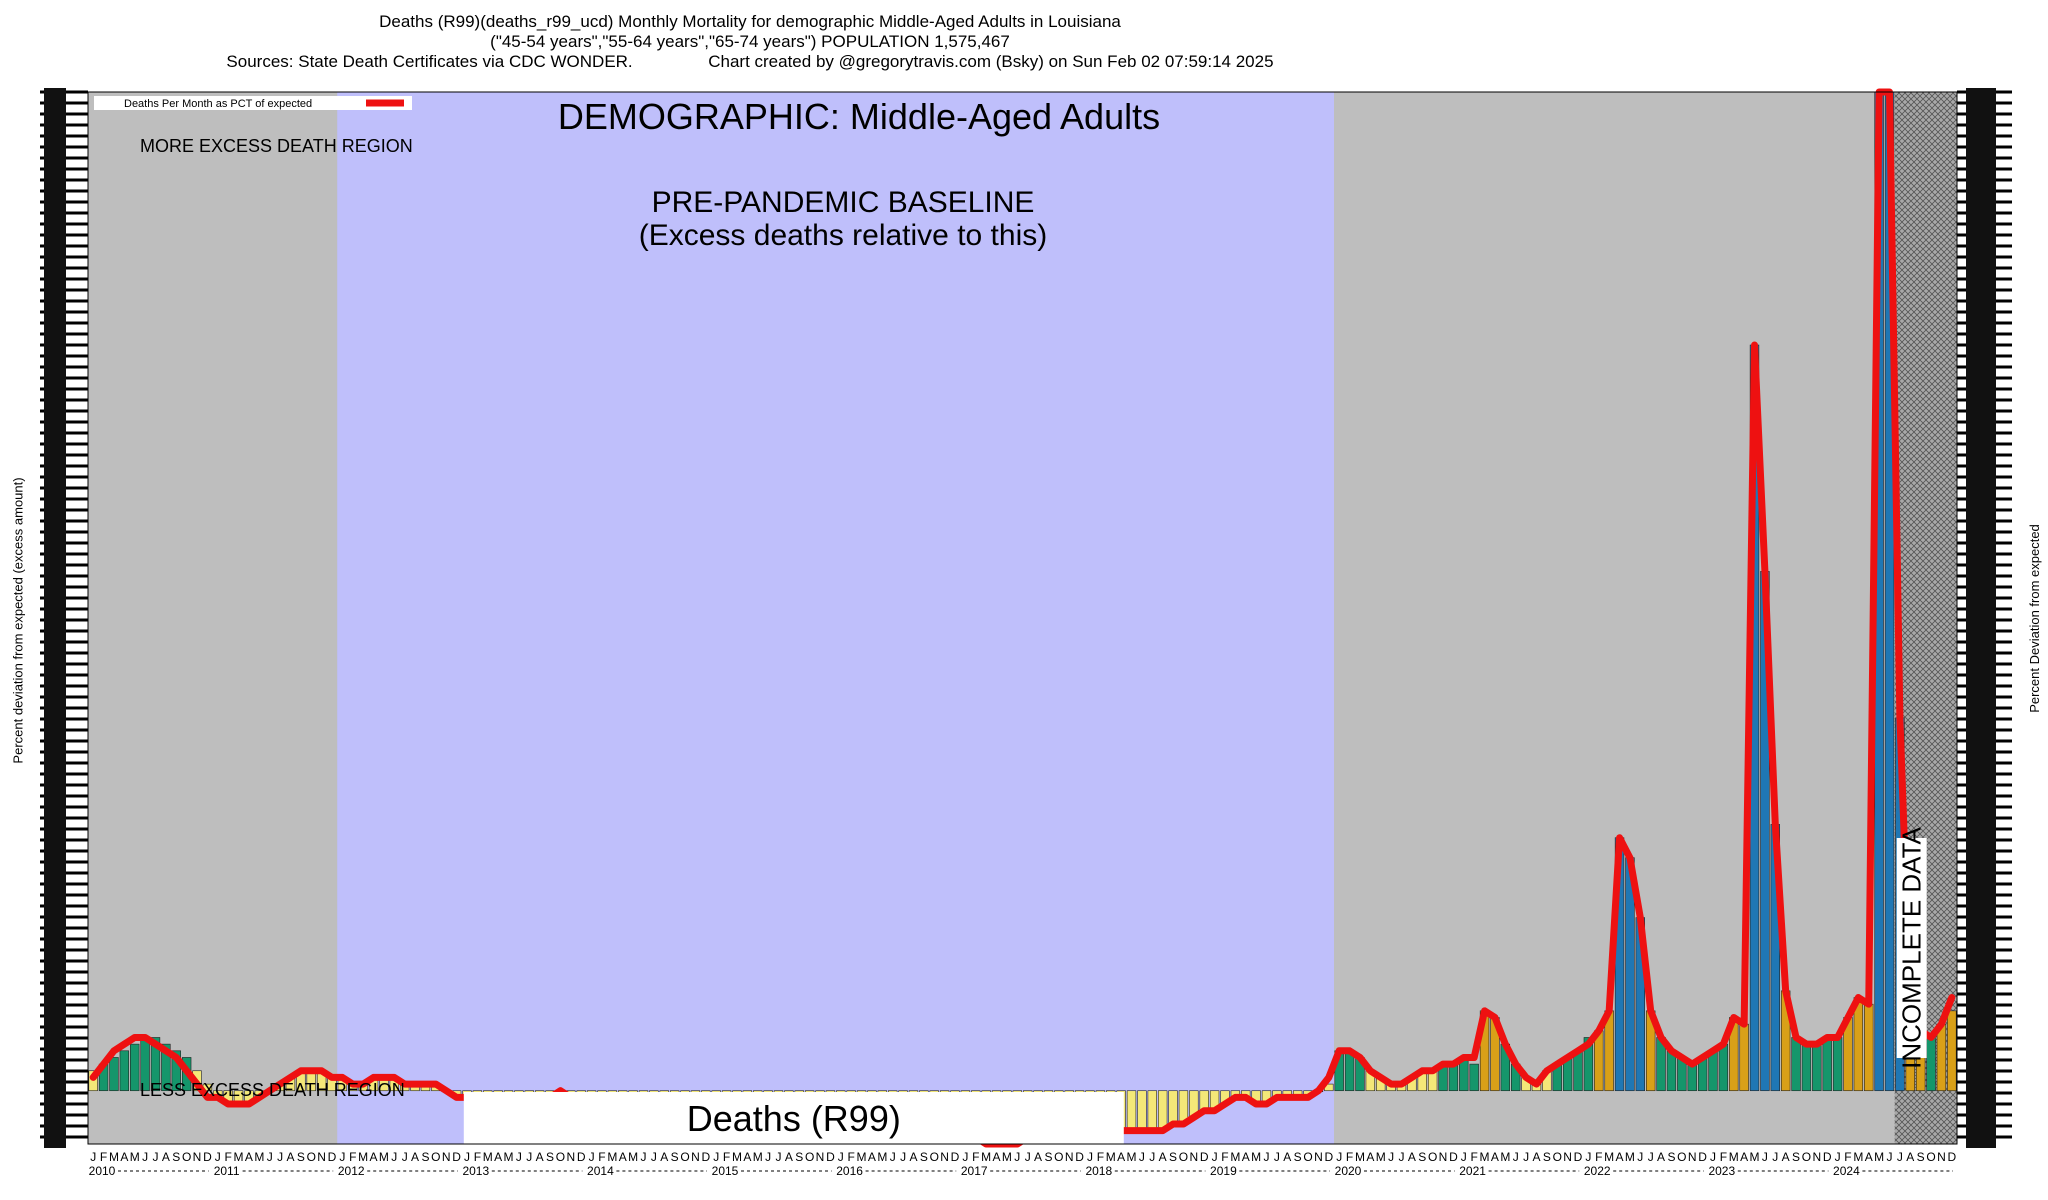 Image resolution: width=2048 pixels, height=1200 pixels. I want to click on more-excess-region-label: MORE EXCESS DEATH REGION, so click(276, 146).